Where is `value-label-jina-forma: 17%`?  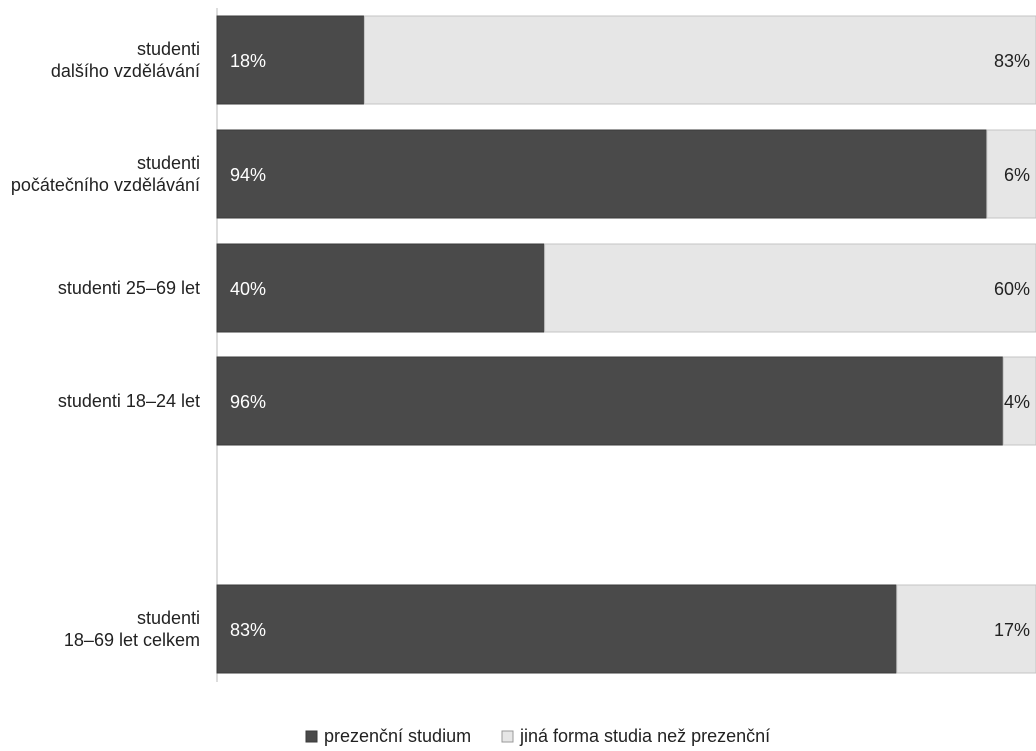
value-label-jina-forma: 17% is located at coordinates (1012, 630).